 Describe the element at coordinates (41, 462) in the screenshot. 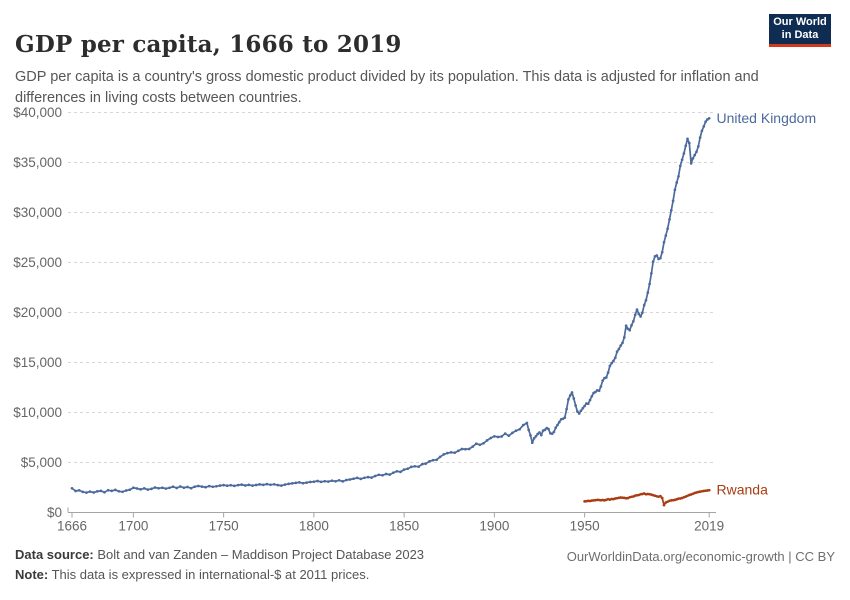

I see `y-tick-label: $5,000` at that location.